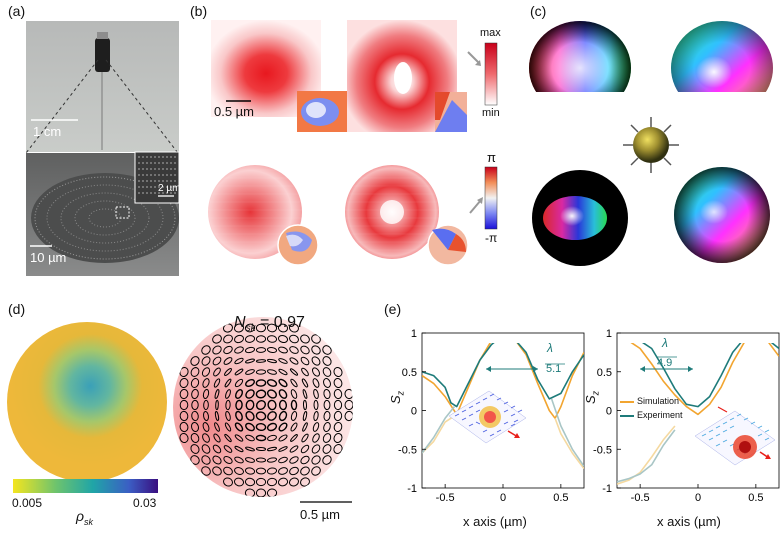 Image resolution: width=783 pixels, height=537 pixels. What do you see at coordinates (47, 131) in the screenshot?
I see `scale-label-1cm: 1 cm` at bounding box center [47, 131].